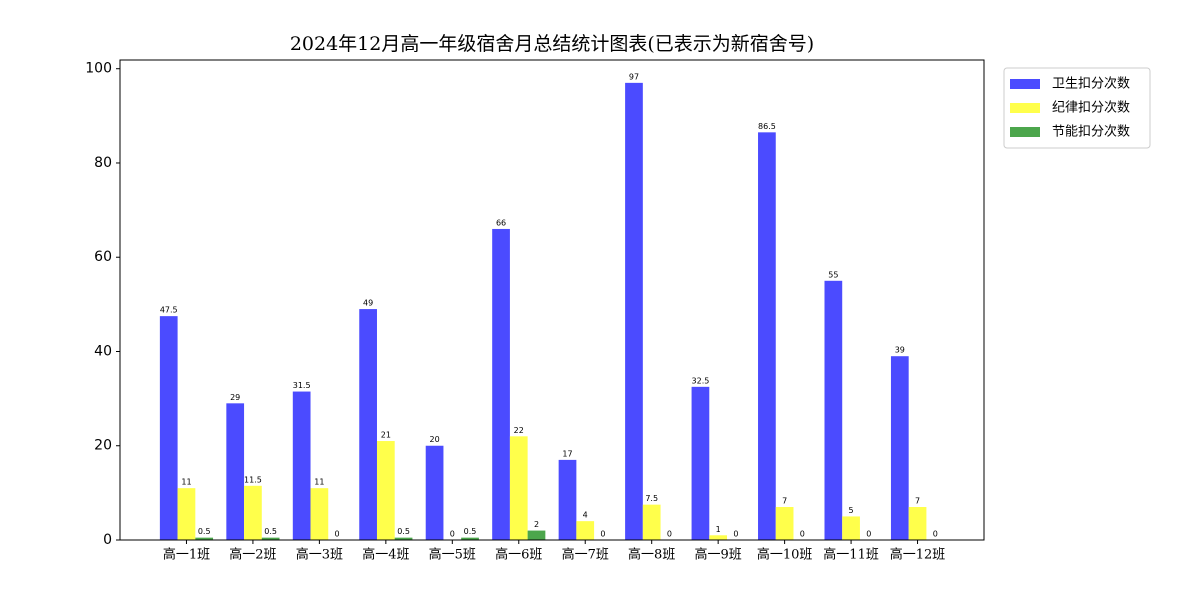 This screenshot has height=600, width=1200. Describe the element at coordinates (385, 555) in the screenshot. I see `x-tick-label: 高一4班` at that location.